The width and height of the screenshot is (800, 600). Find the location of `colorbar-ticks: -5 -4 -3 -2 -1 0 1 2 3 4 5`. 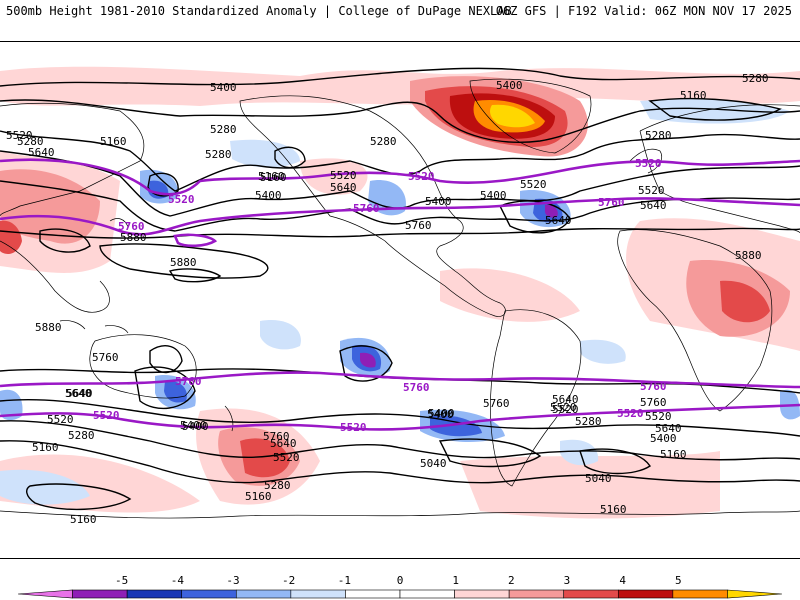

colorbar-ticks: -5 -4 -3 -2 -1 0 1 2 3 4 5 is located at coordinates (398, 580).